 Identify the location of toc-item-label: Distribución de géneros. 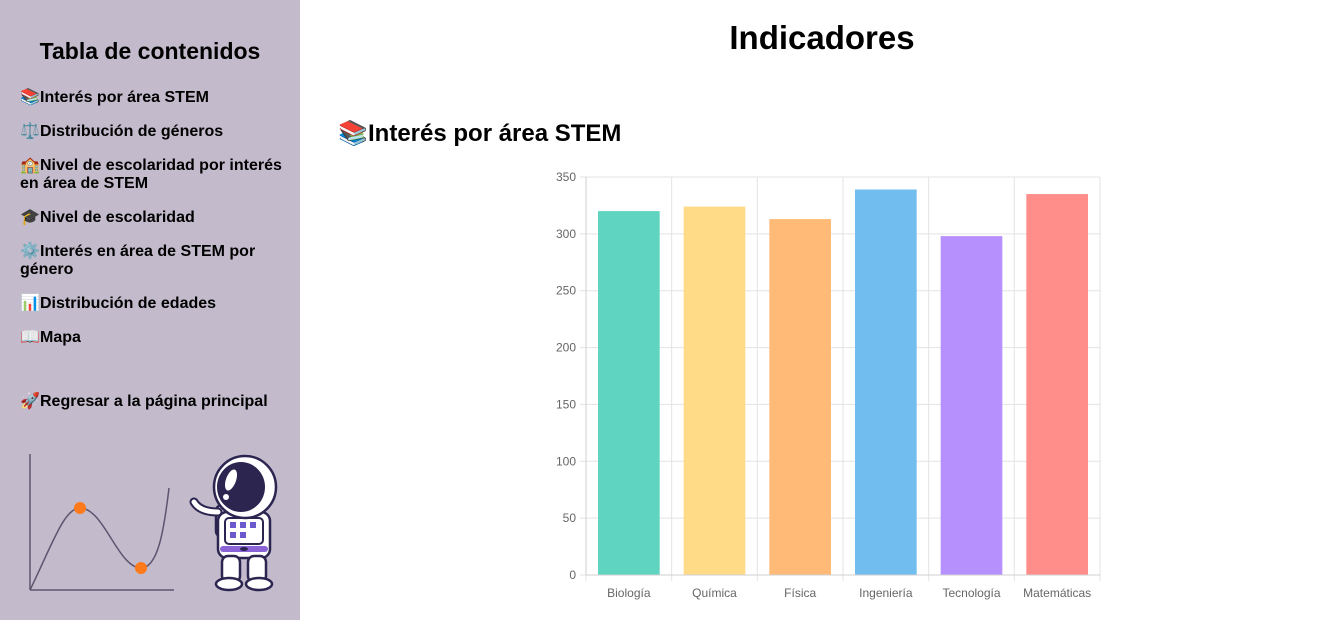
(132, 131).